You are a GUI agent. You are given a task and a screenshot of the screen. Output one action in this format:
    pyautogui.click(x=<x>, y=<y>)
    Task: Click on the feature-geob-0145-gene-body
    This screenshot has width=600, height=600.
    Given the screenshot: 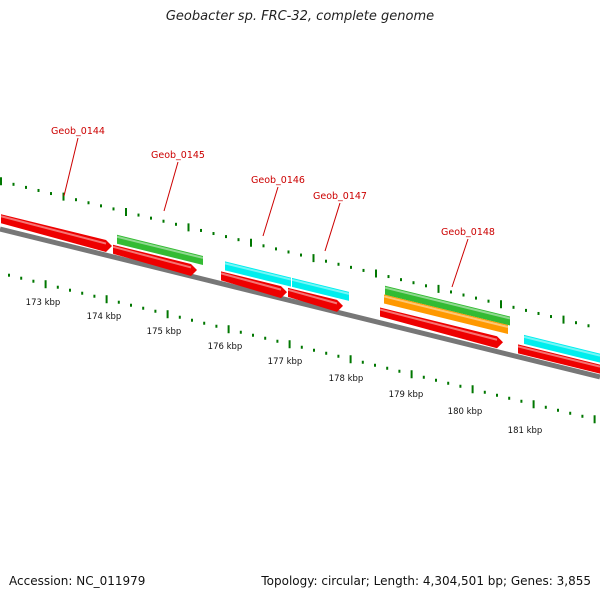 What is the action you would take?
    pyautogui.click(x=160, y=249)
    